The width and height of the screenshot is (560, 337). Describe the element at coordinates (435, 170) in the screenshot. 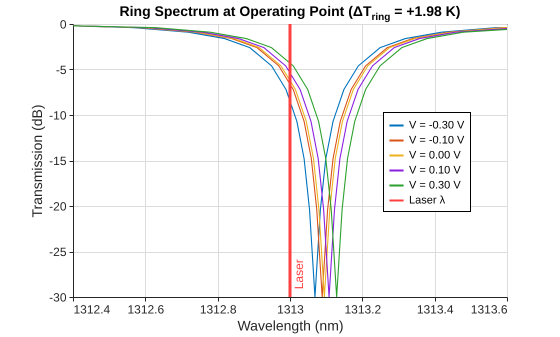

I see `legend-label: V = 0.10 V` at that location.